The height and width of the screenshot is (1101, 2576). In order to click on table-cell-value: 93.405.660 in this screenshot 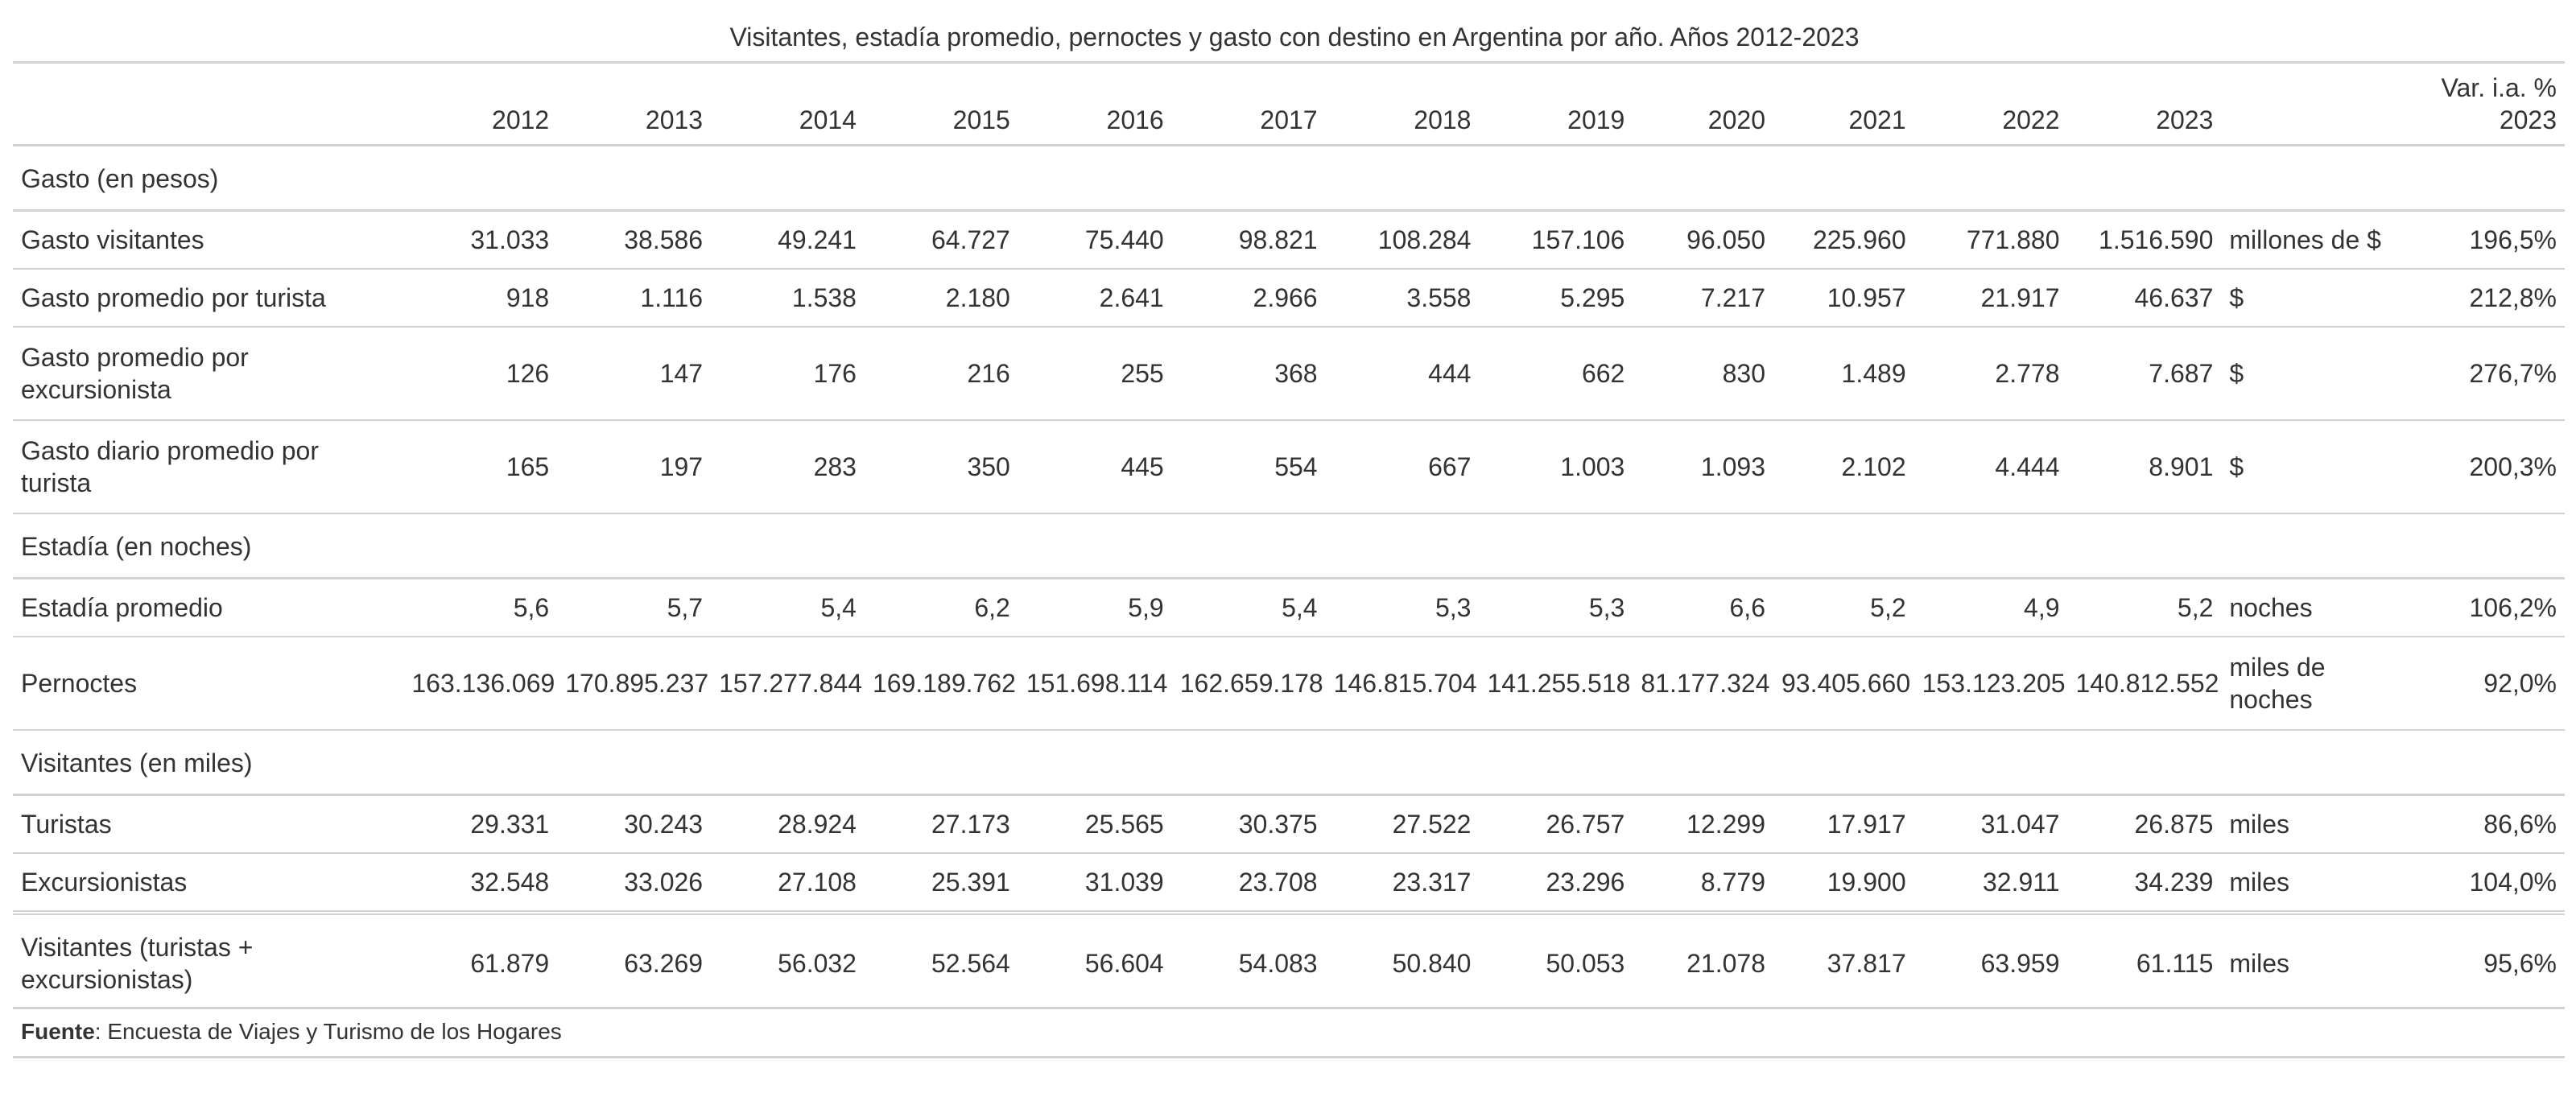, I will do `click(1846, 683)`.